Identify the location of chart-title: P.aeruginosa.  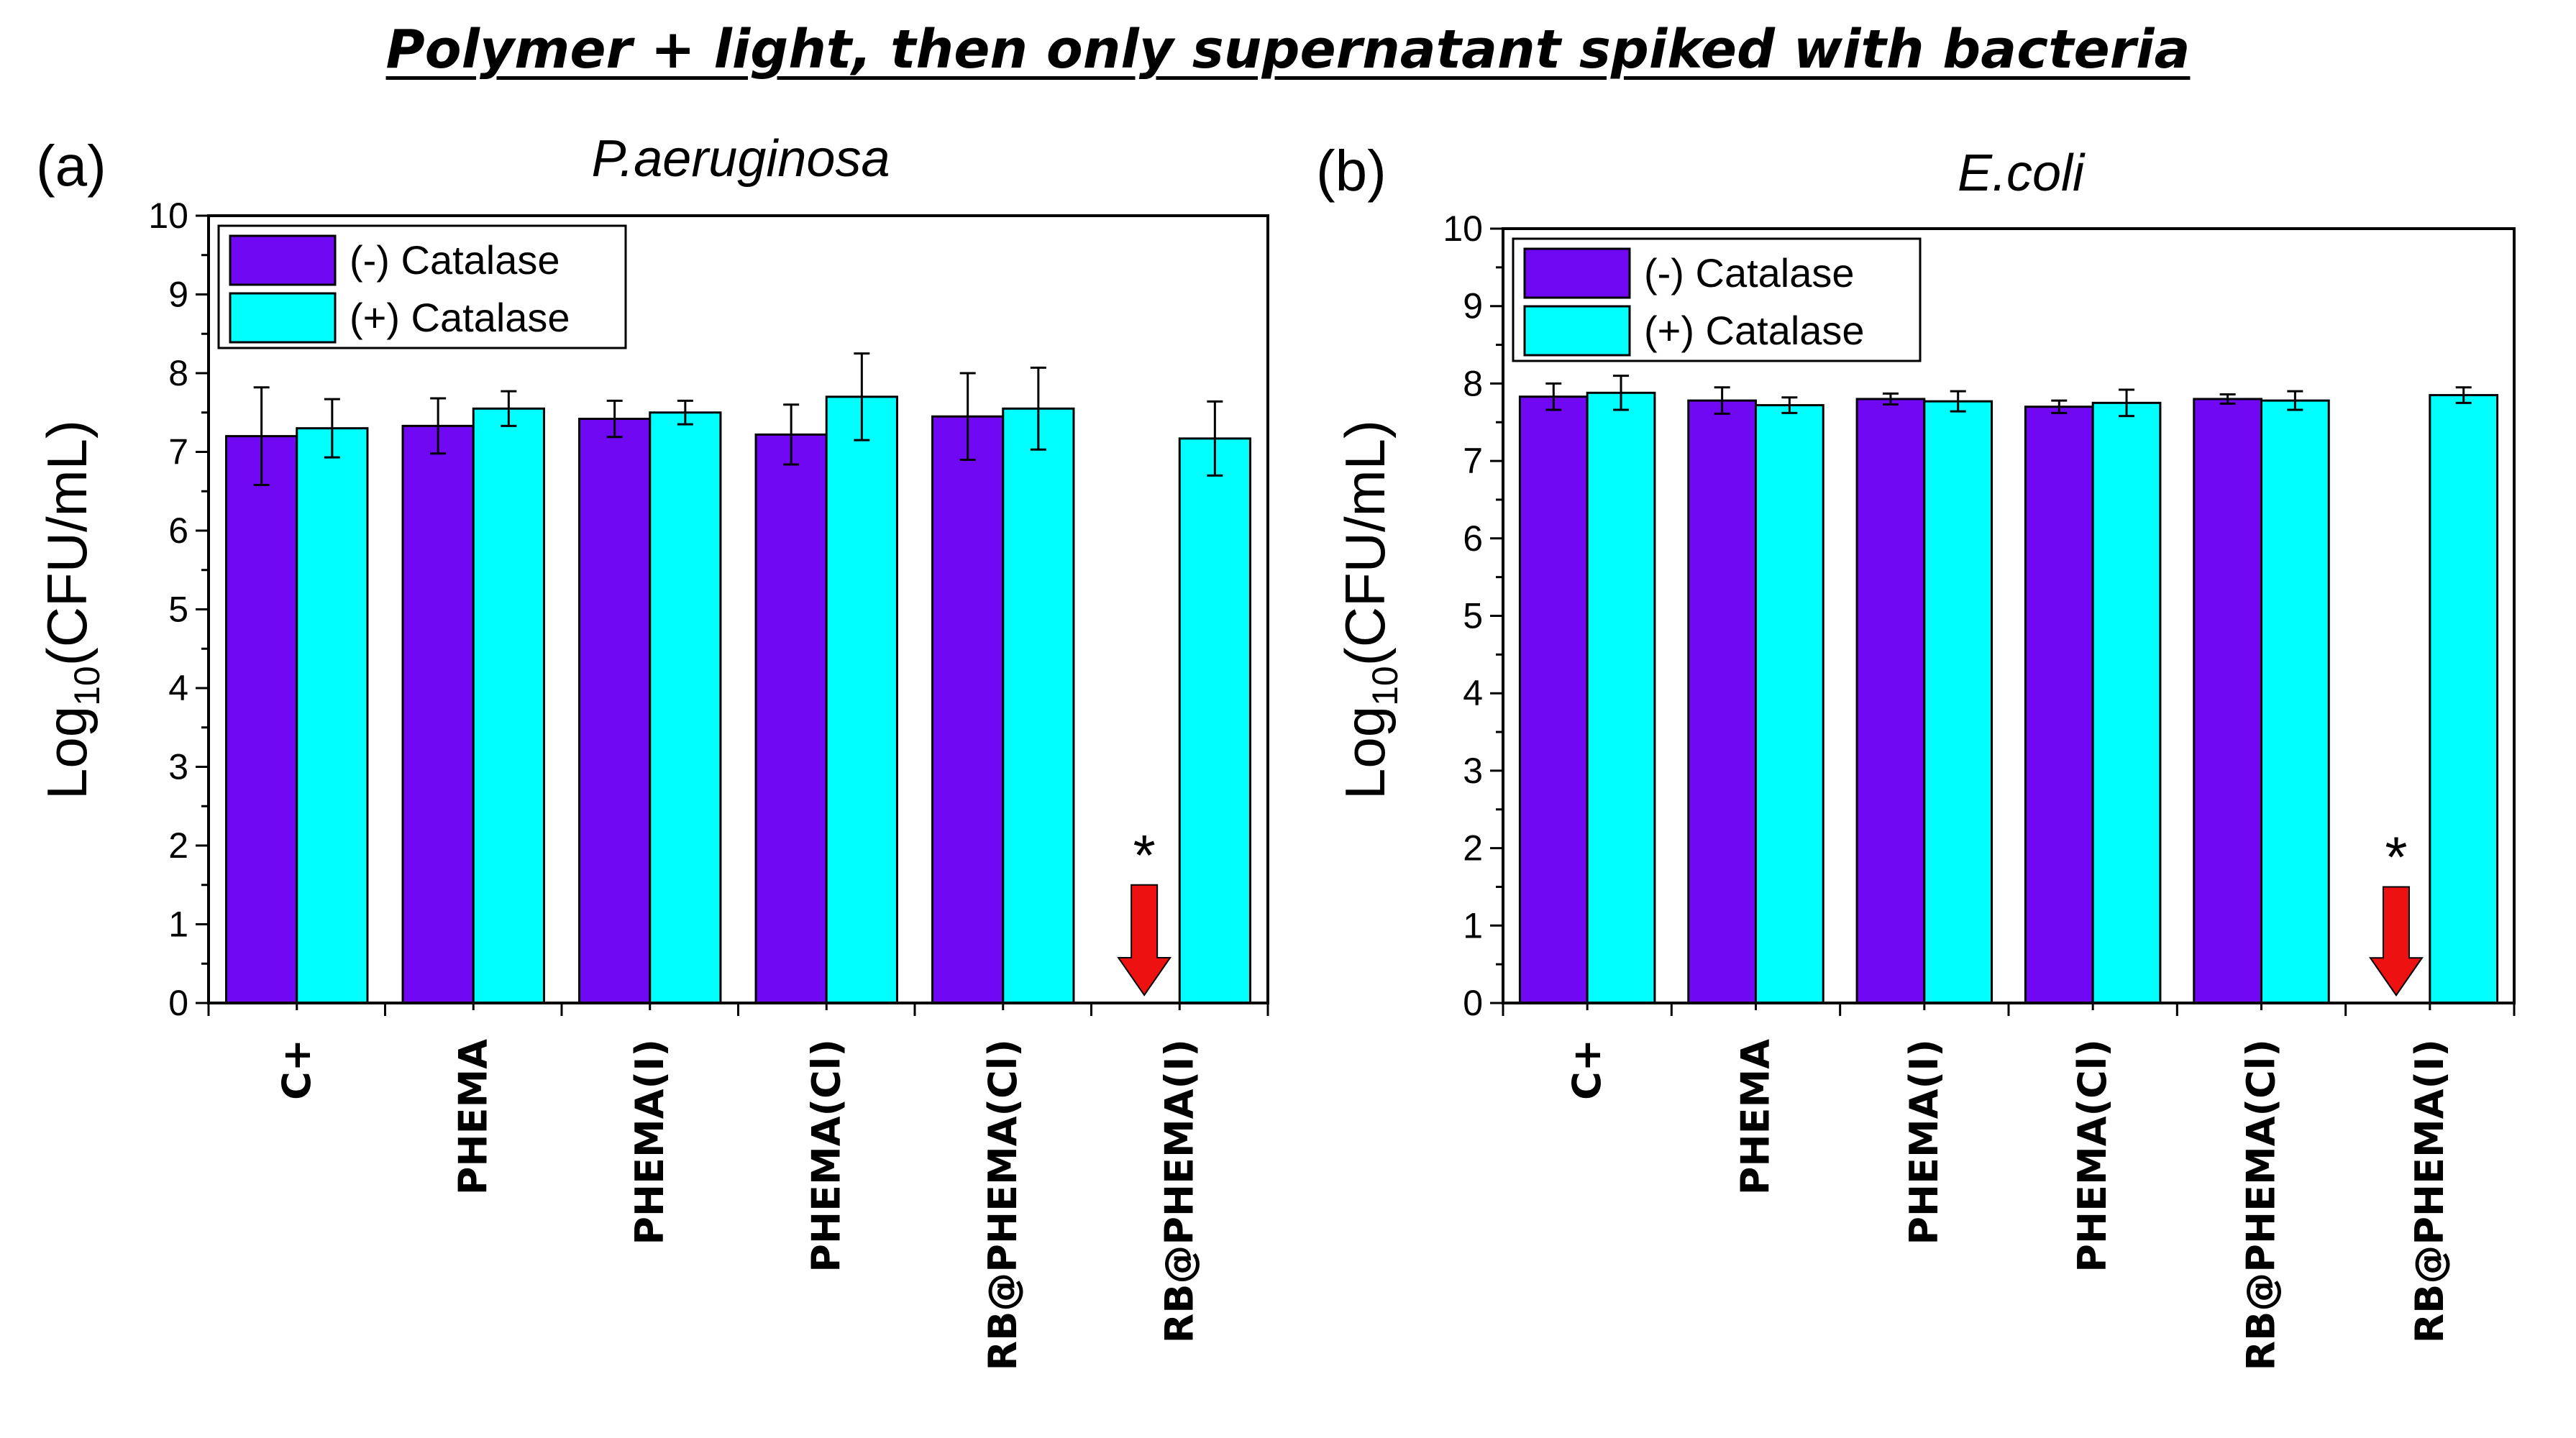
(740, 159).